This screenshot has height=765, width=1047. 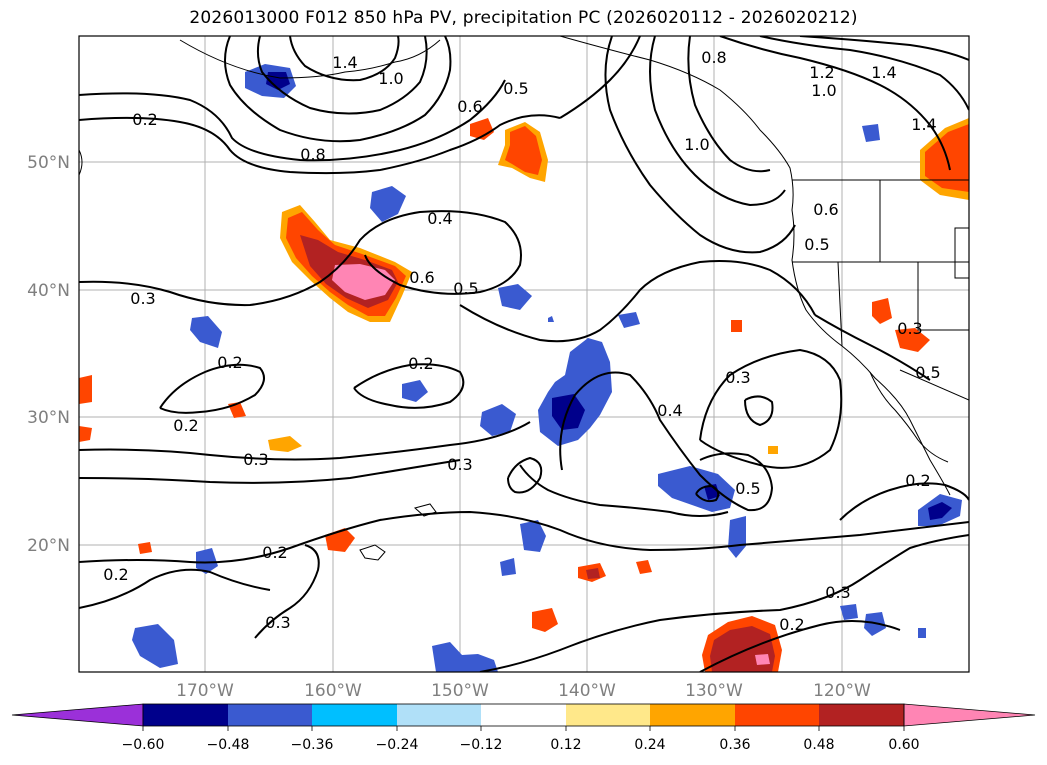 What do you see at coordinates (734, 745) in the screenshot?
I see `colorbar-tick-label: 0.36` at bounding box center [734, 745].